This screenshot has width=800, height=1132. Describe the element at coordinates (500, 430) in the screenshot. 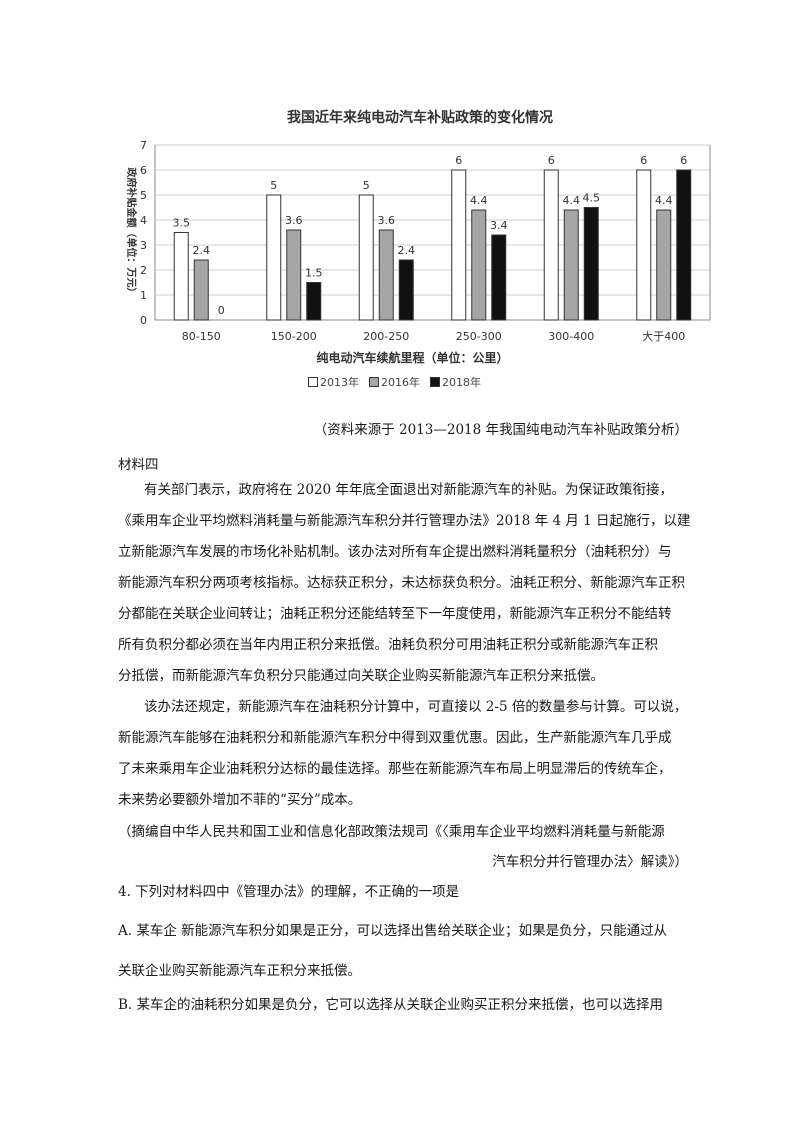

I see `source-note: （资料来源于 2013—2018 年我国纯电动汽车补贴政策分析）` at that location.